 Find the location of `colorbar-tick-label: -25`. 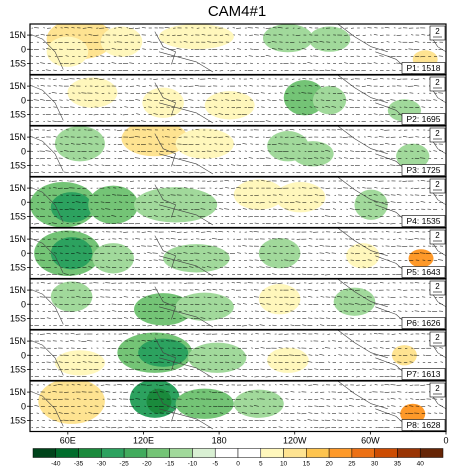

colorbar-tick-label: -25 is located at coordinates (124, 464).